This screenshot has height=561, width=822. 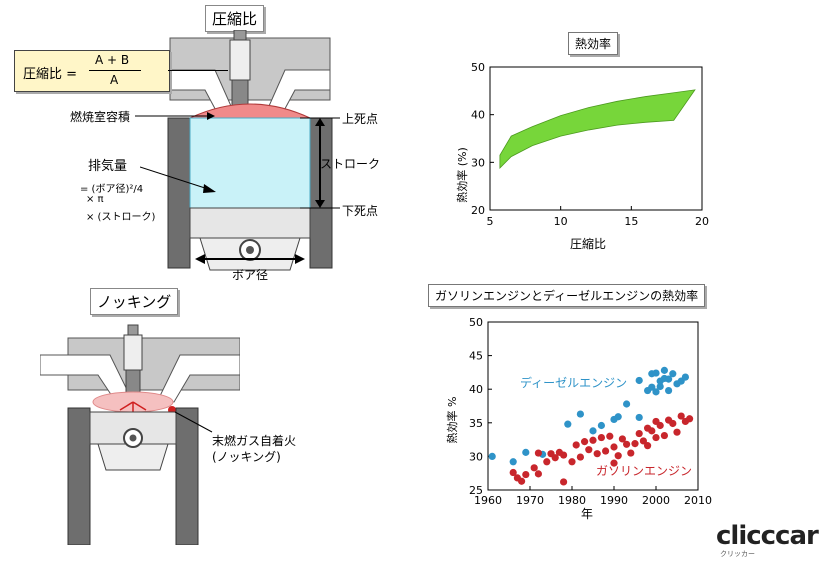 I want to click on gasoline-series-label: ガソリンエンジン, so click(x=644, y=471).